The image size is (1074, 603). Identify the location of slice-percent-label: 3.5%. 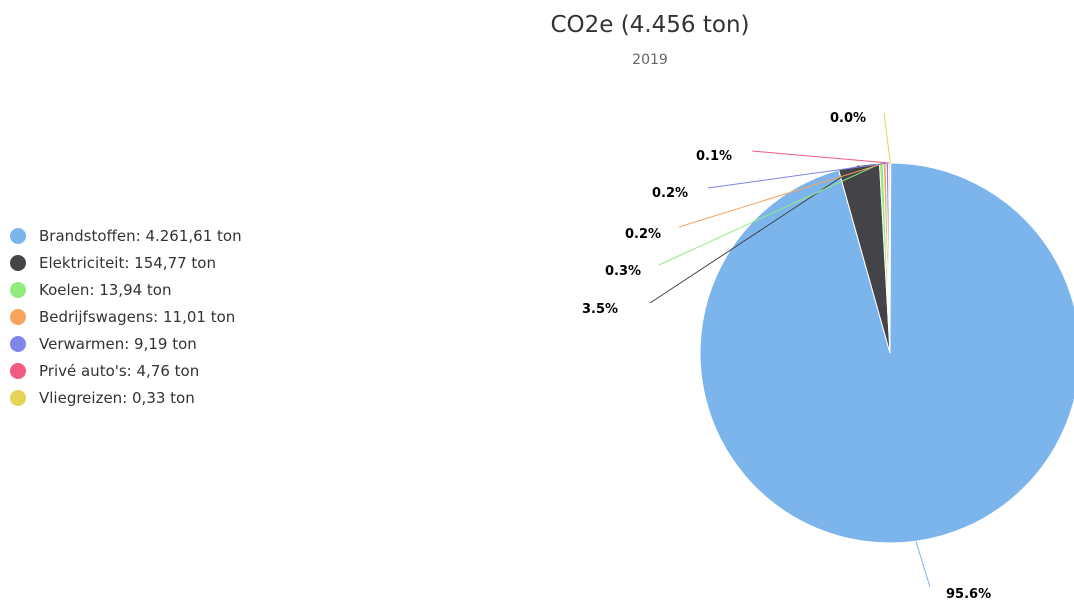
(600, 309).